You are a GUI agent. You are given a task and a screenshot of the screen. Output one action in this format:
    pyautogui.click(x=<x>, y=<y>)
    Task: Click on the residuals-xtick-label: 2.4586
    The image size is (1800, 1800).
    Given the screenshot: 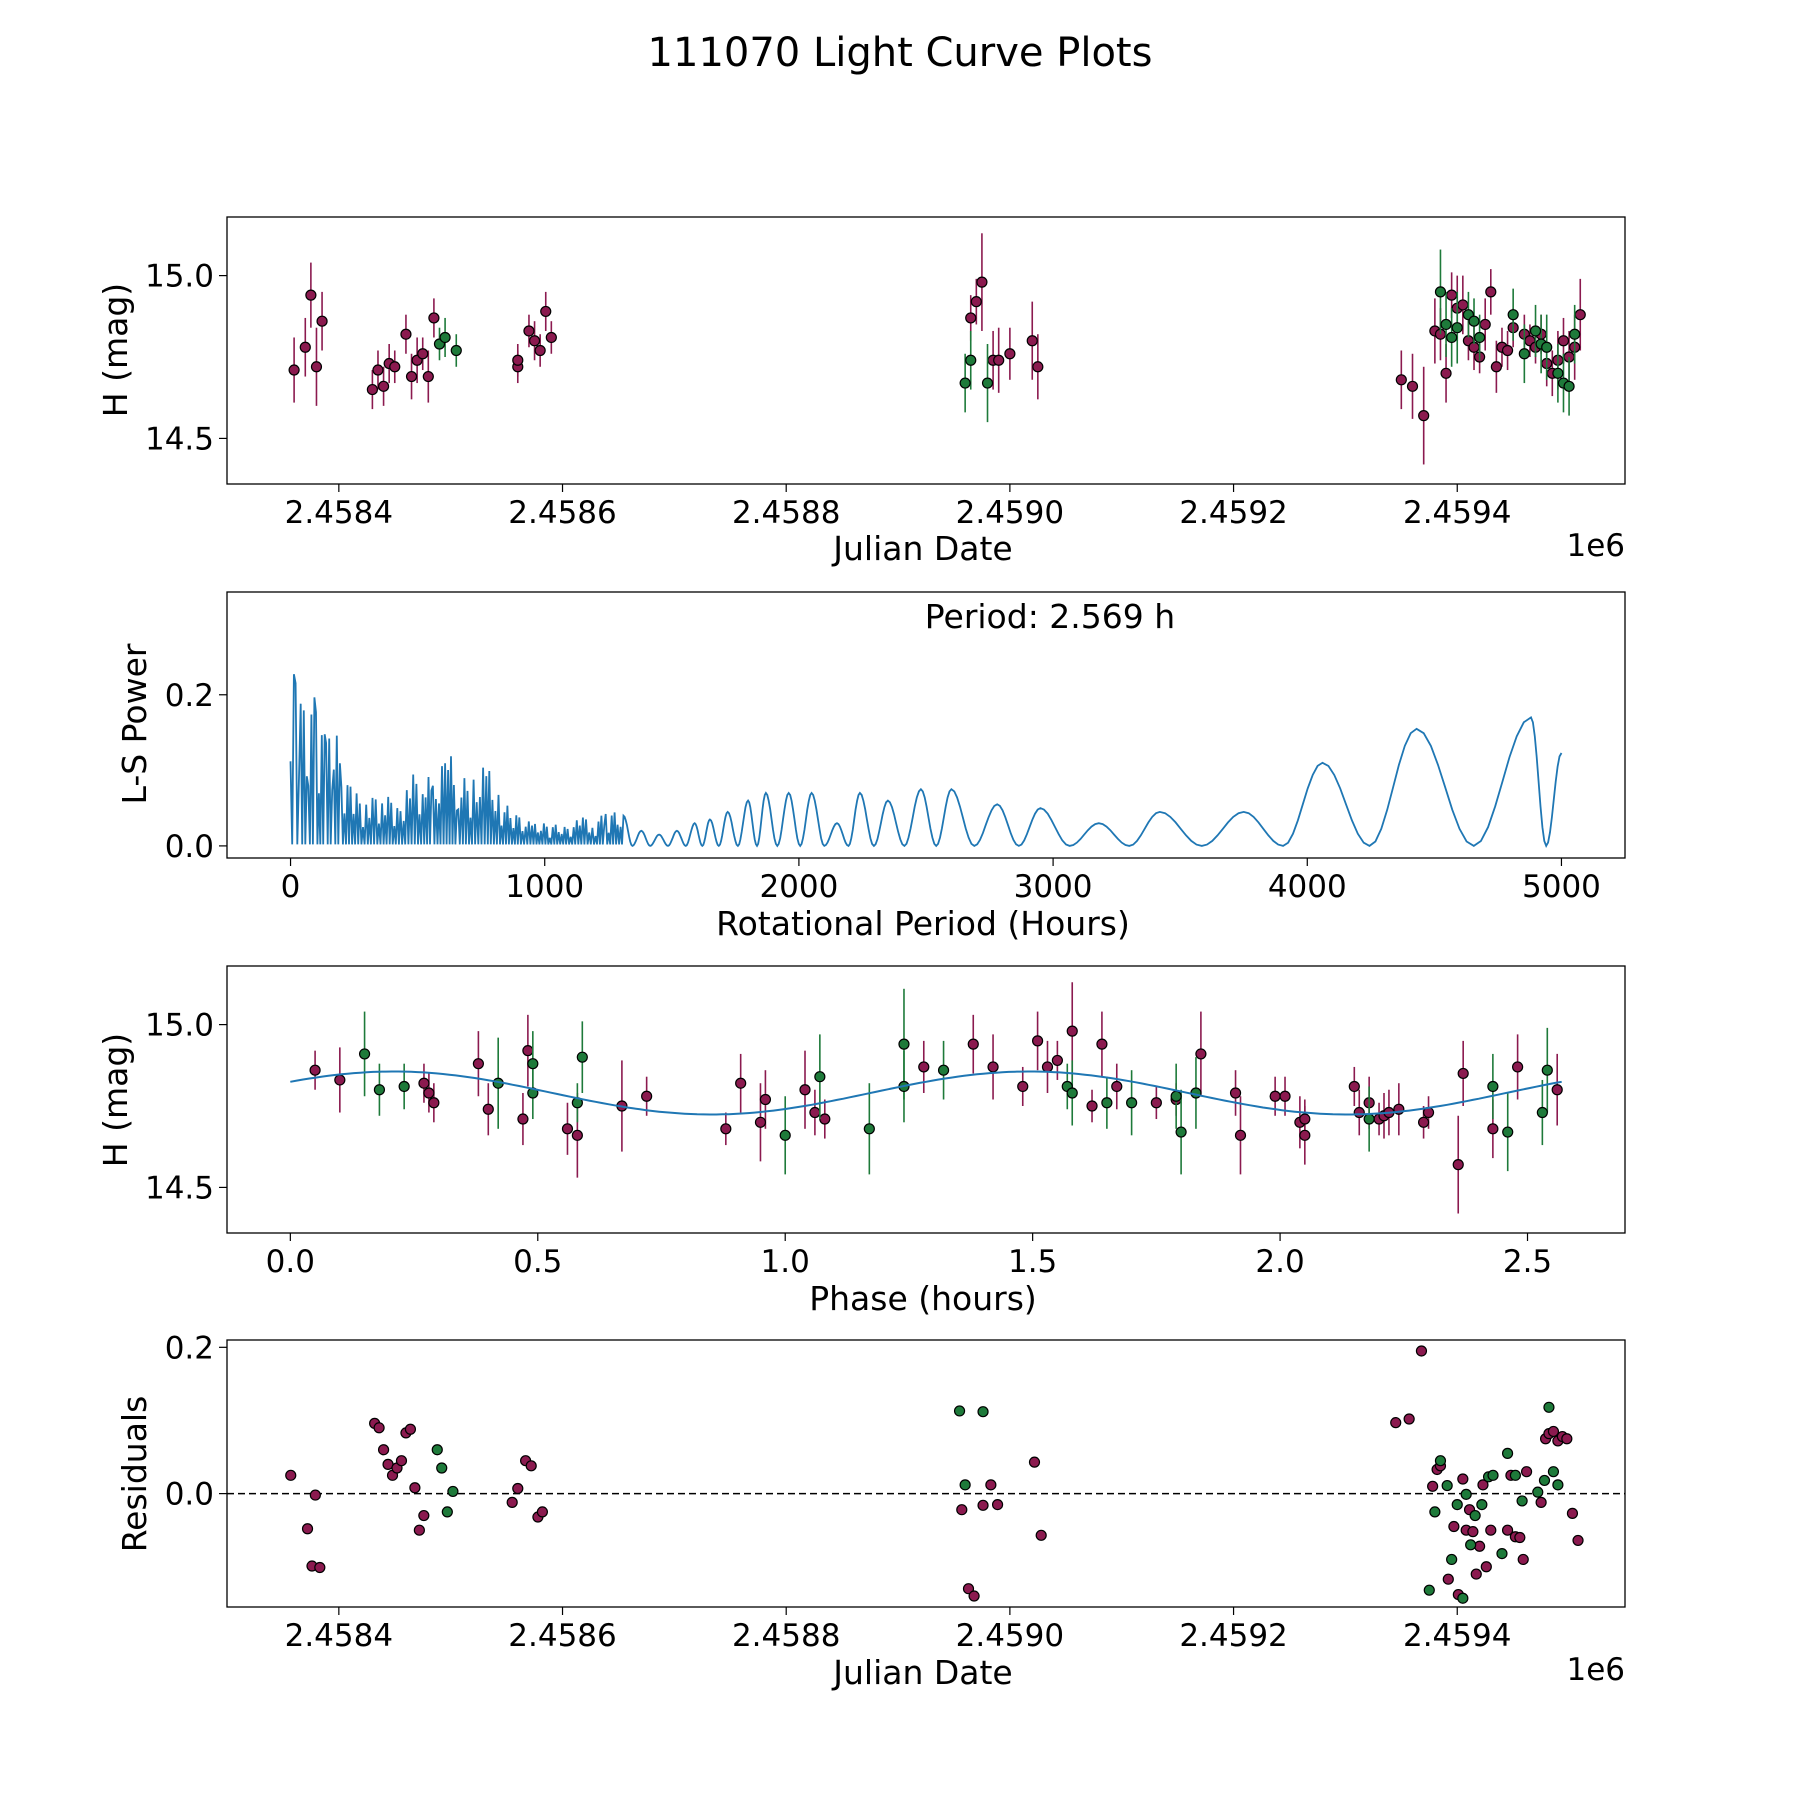 What is the action you would take?
    pyautogui.click(x=562, y=1636)
    